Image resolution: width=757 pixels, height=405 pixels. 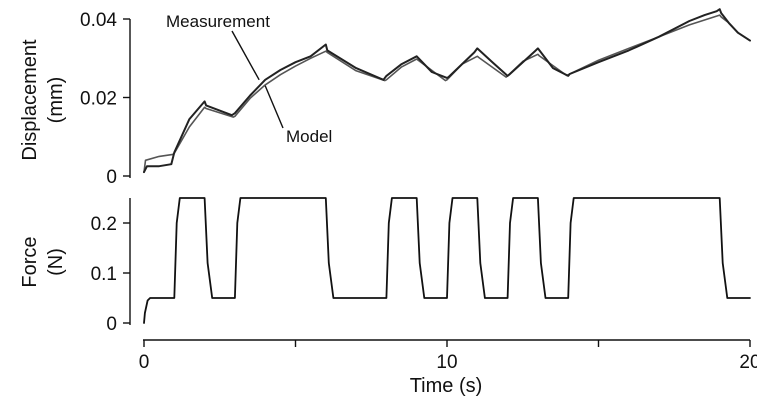 What do you see at coordinates (104, 224) in the screenshot?
I see `force-y-tick-label-2: 0.2` at bounding box center [104, 224].